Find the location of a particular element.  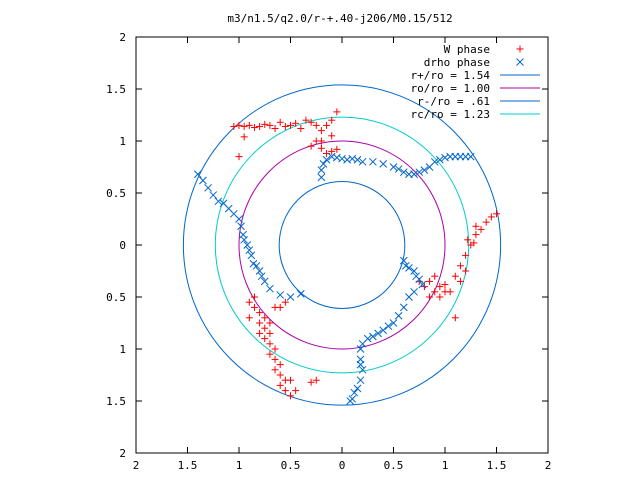

y-tick-label: 0 is located at coordinates (122, 245).